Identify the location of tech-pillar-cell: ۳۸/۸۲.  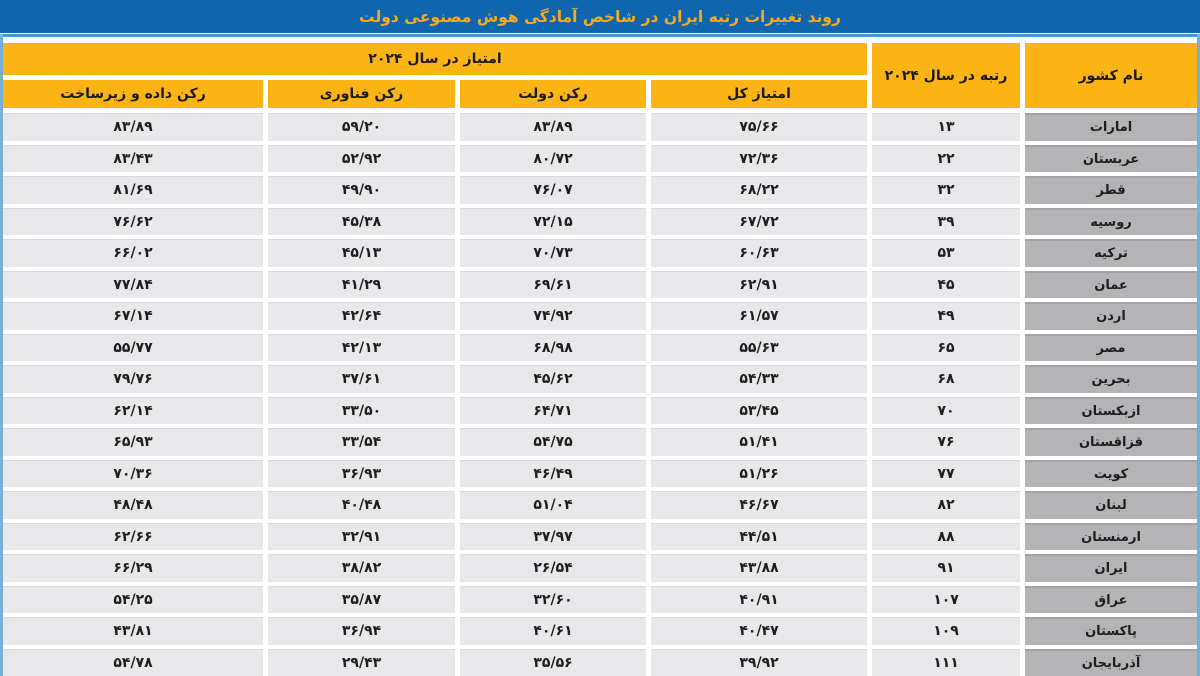
(361, 568).